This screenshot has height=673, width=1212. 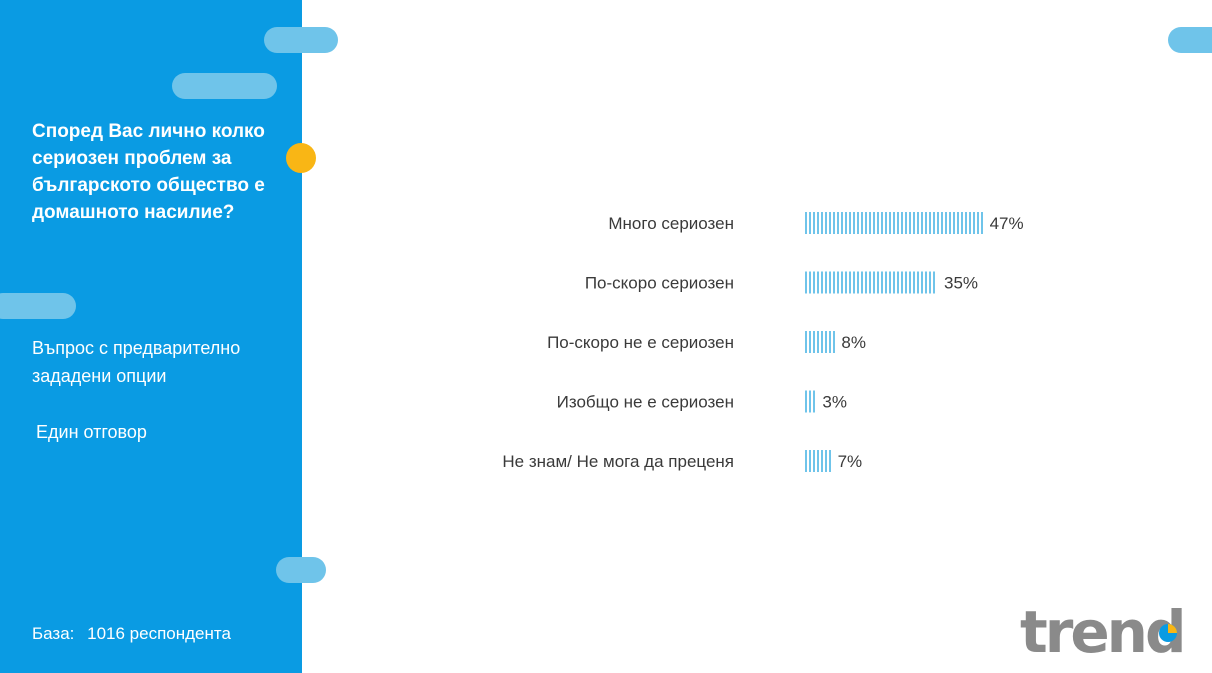 I want to click on value-label: 3%, so click(x=834, y=402).